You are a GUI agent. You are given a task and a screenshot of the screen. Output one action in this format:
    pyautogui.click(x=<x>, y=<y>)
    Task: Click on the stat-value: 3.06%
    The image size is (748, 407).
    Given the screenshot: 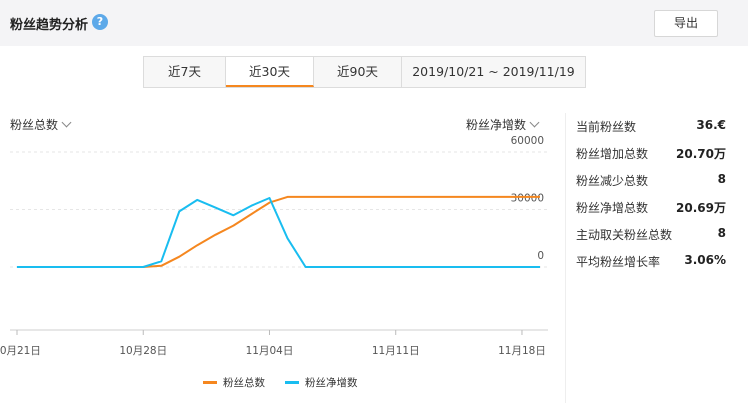 What is the action you would take?
    pyautogui.click(x=705, y=260)
    